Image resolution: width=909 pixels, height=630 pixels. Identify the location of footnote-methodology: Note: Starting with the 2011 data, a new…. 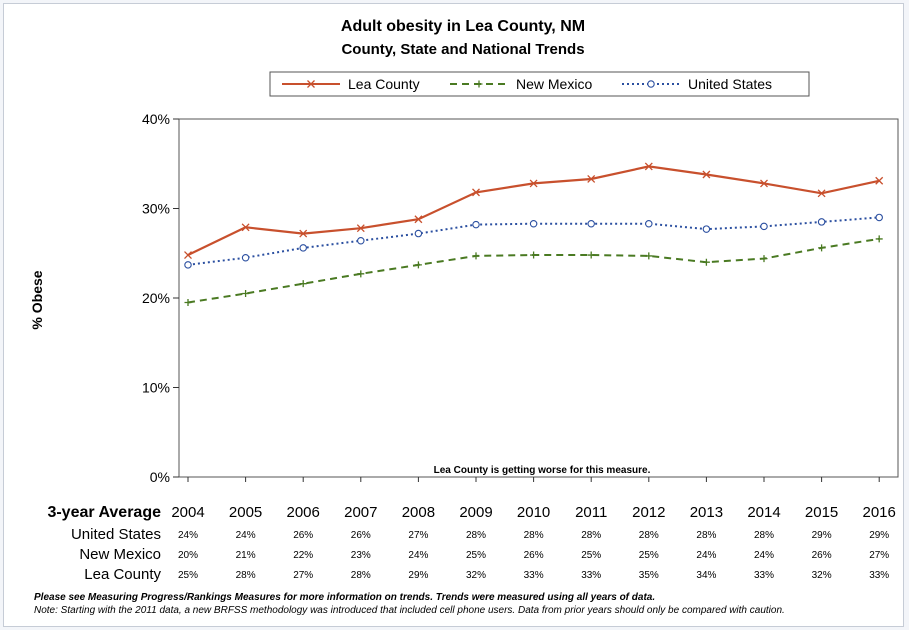
(409, 610).